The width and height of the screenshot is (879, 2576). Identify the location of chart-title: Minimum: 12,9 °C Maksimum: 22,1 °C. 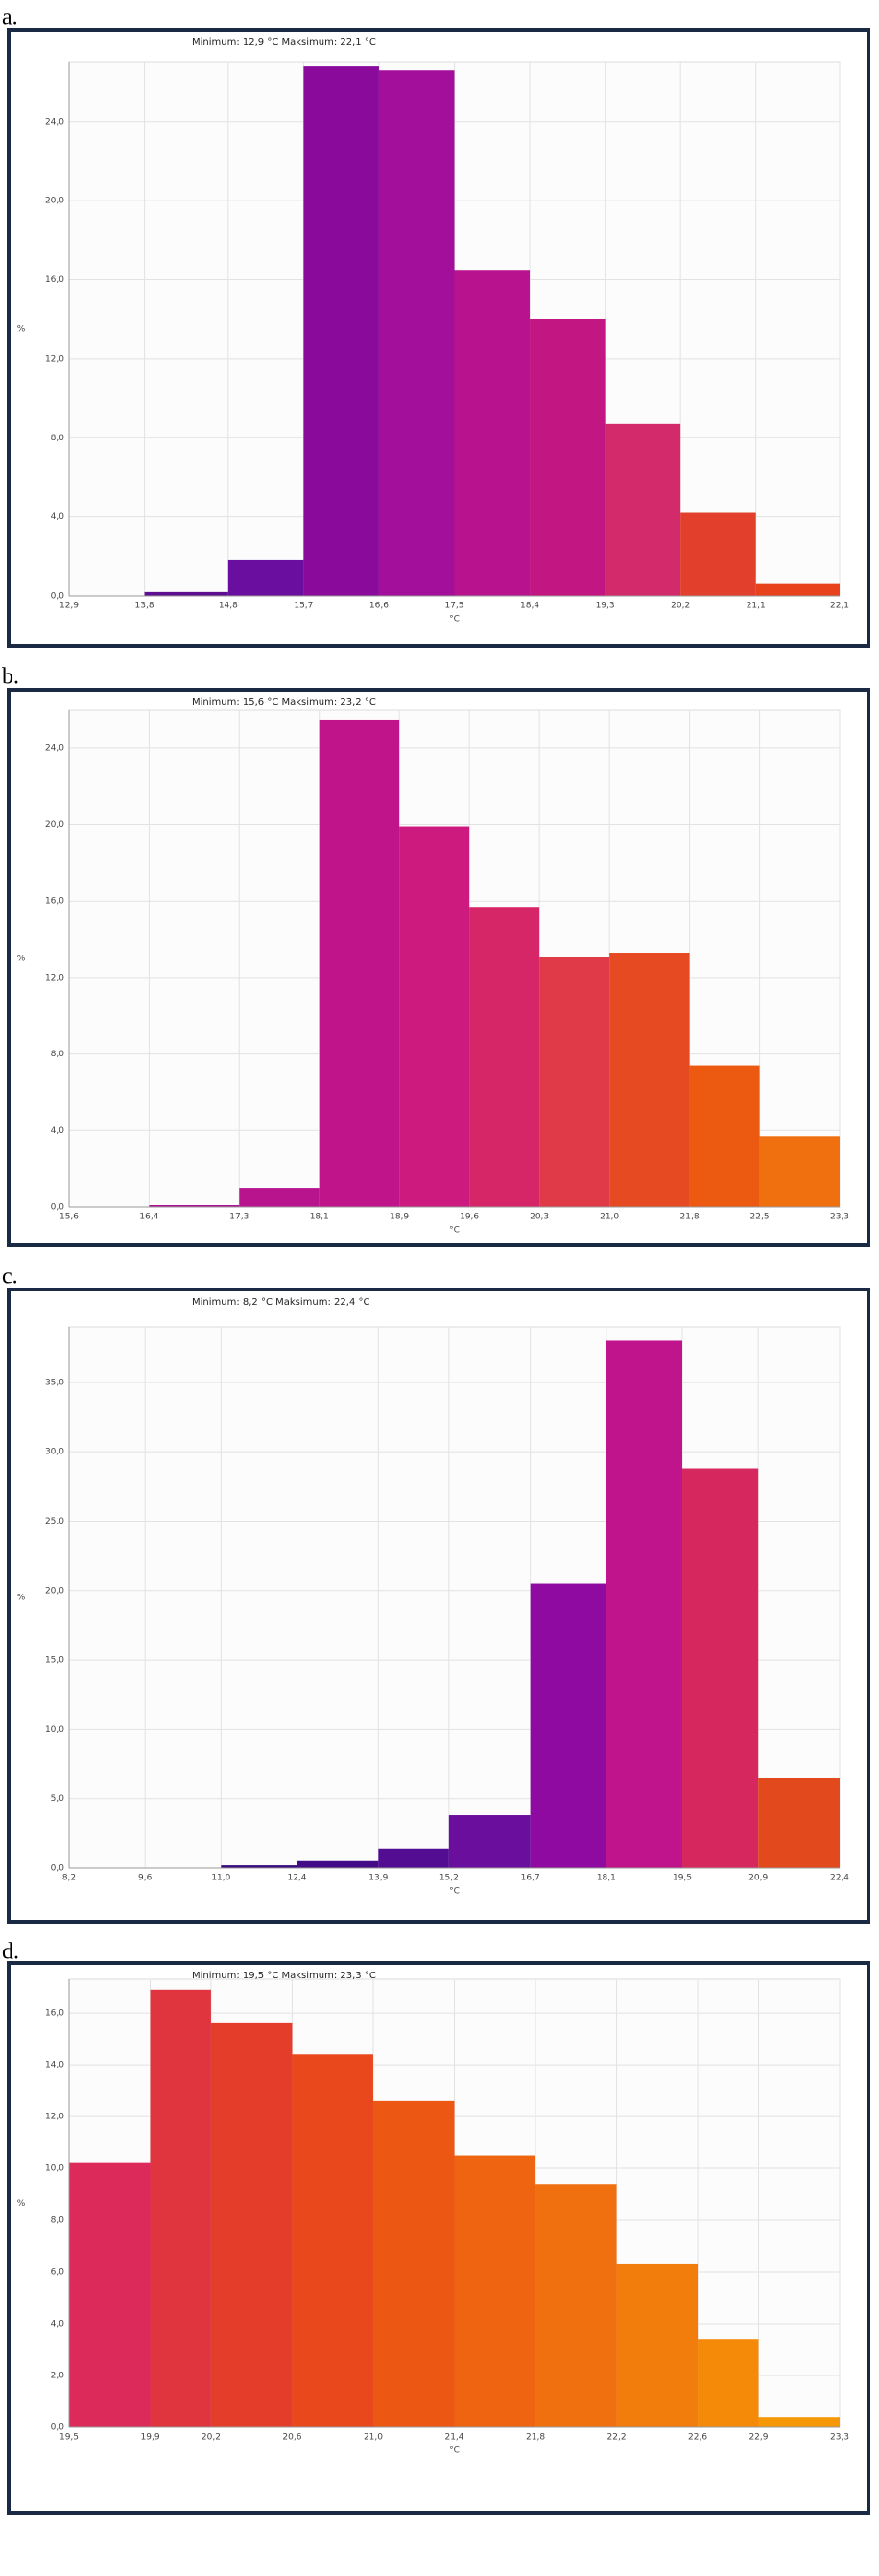
(284, 42).